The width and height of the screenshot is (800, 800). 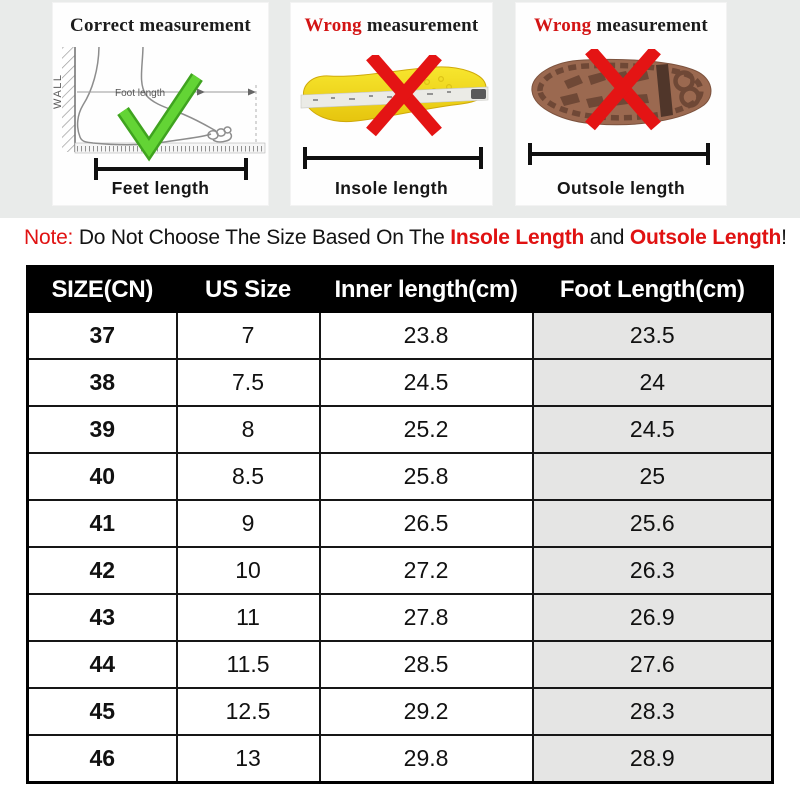 I want to click on feet-length-label: Feet length, so click(x=160, y=188).